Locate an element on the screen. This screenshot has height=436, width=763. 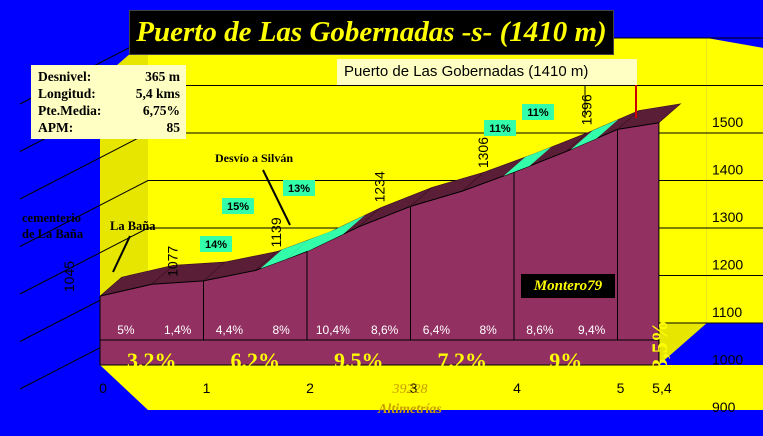
base-band is located at coordinates (379, 352).